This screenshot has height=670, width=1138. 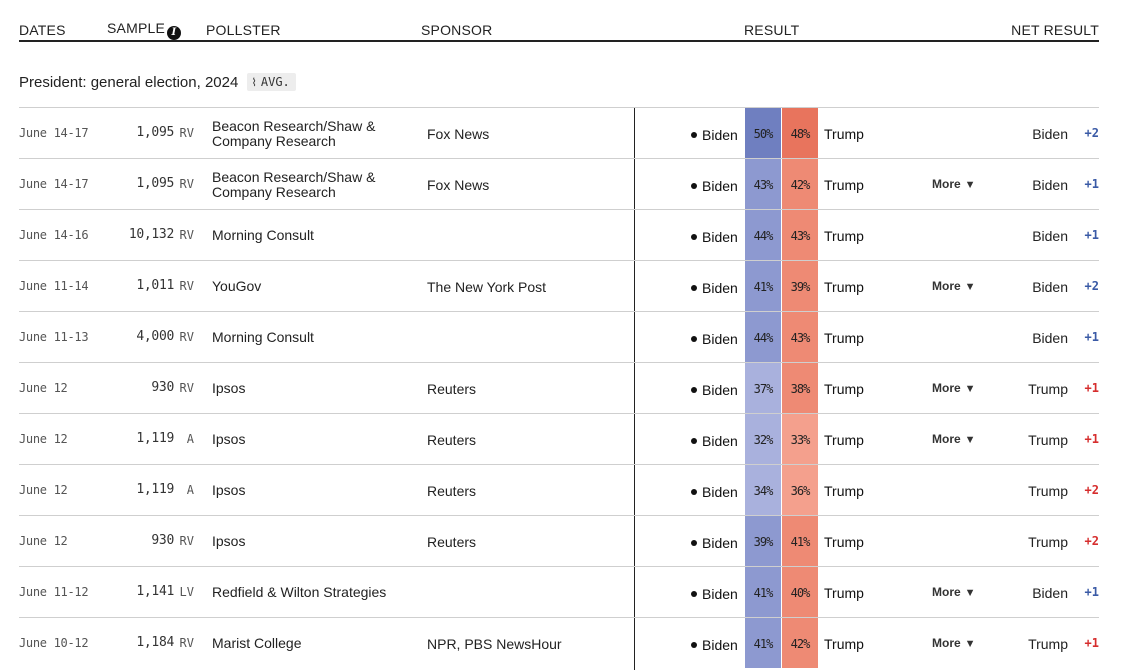 What do you see at coordinates (43, 490) in the screenshot?
I see `poll-dates: June 12` at bounding box center [43, 490].